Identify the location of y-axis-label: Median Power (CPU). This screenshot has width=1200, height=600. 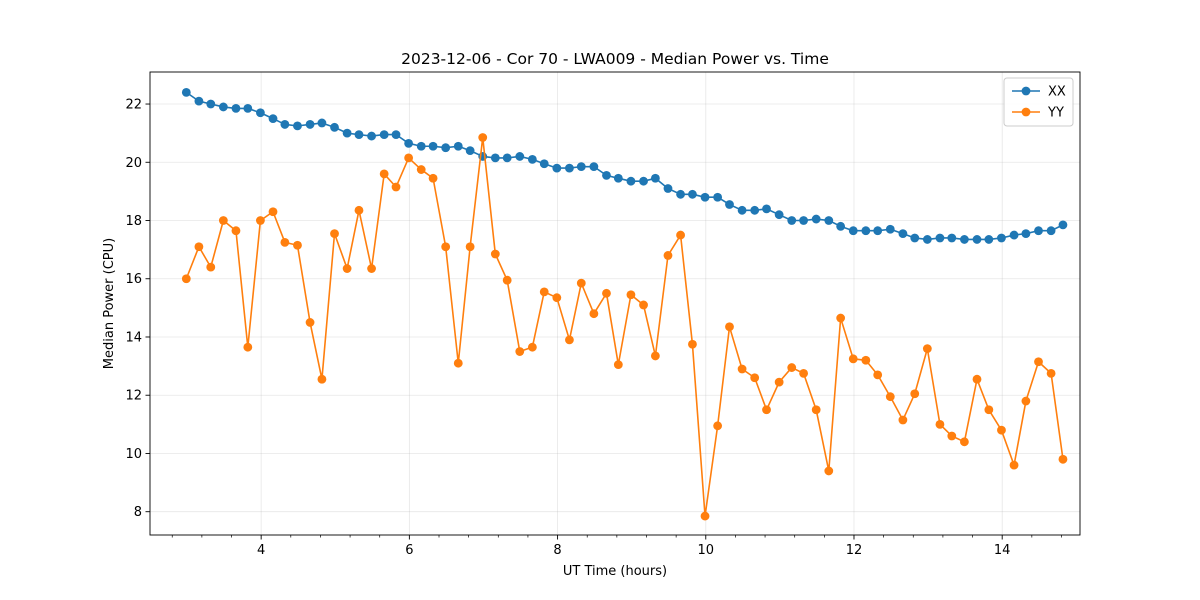
(109, 303).